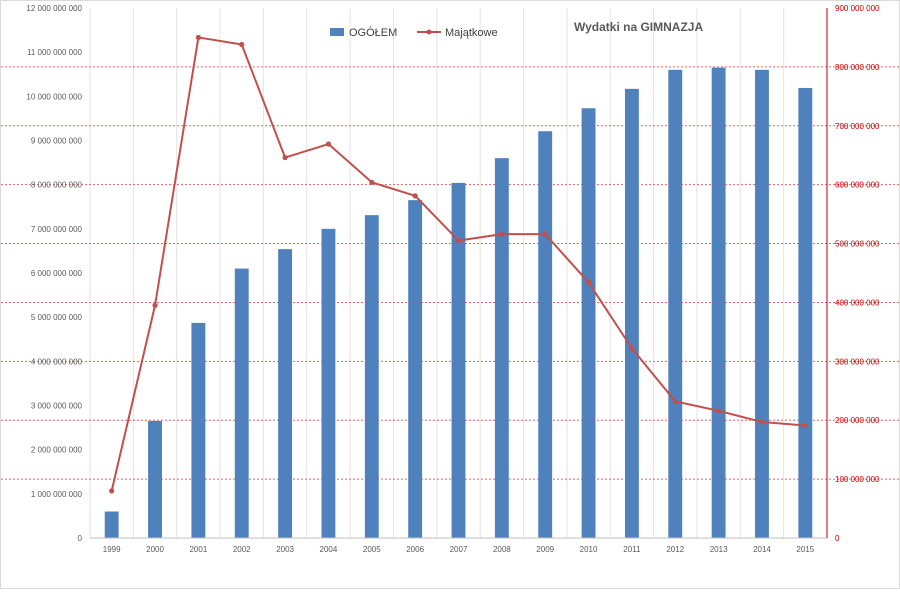  I want to click on bar-2008, so click(501, 348).